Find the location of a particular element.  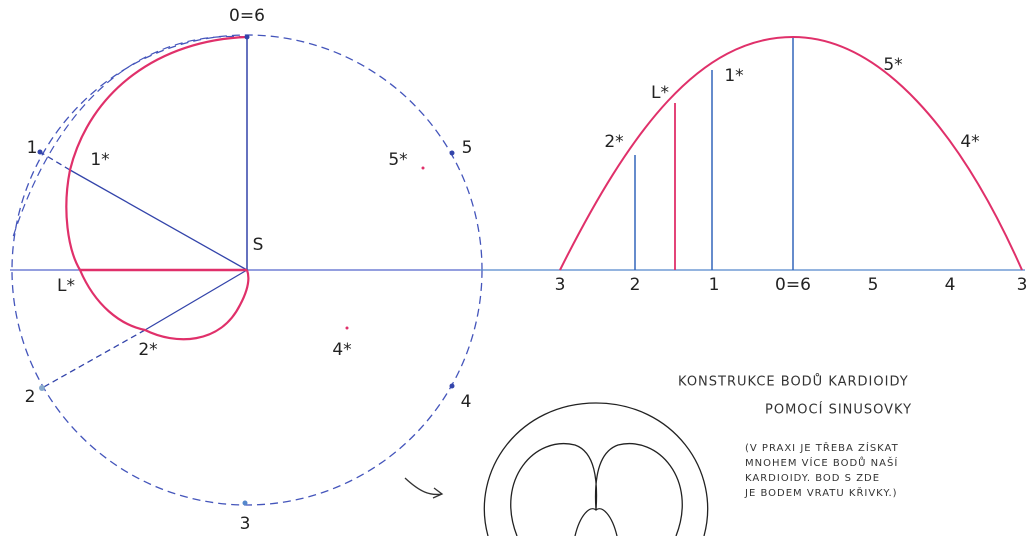

axis-label: 1 is located at coordinates (714, 285).